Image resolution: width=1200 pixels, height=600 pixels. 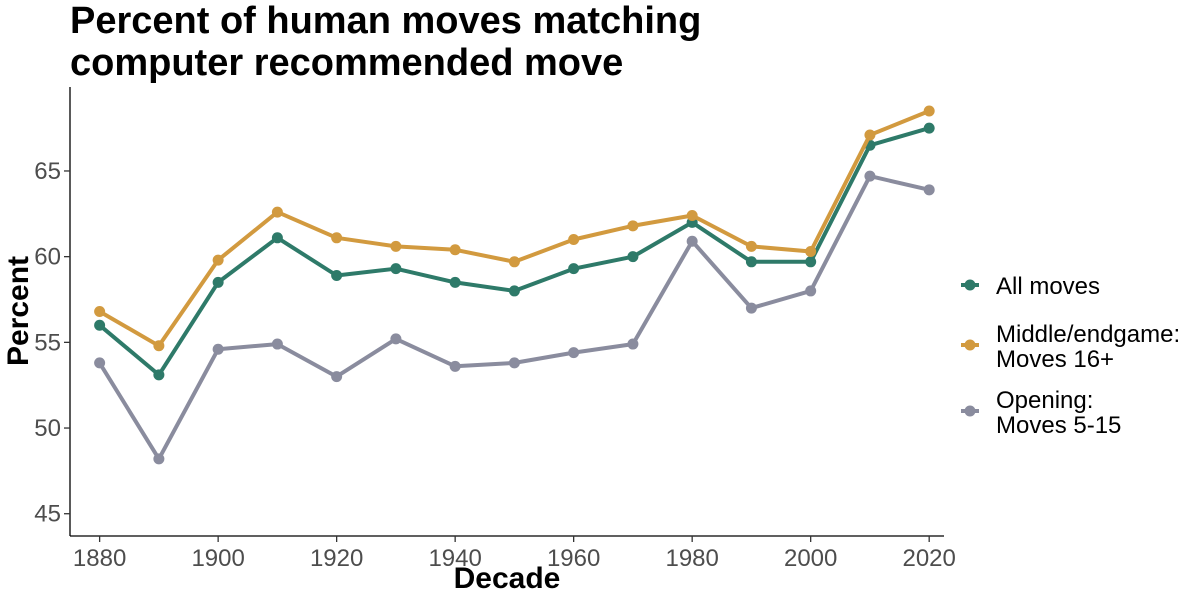 What do you see at coordinates (507, 578) in the screenshot?
I see `x-axis-title: Decade` at bounding box center [507, 578].